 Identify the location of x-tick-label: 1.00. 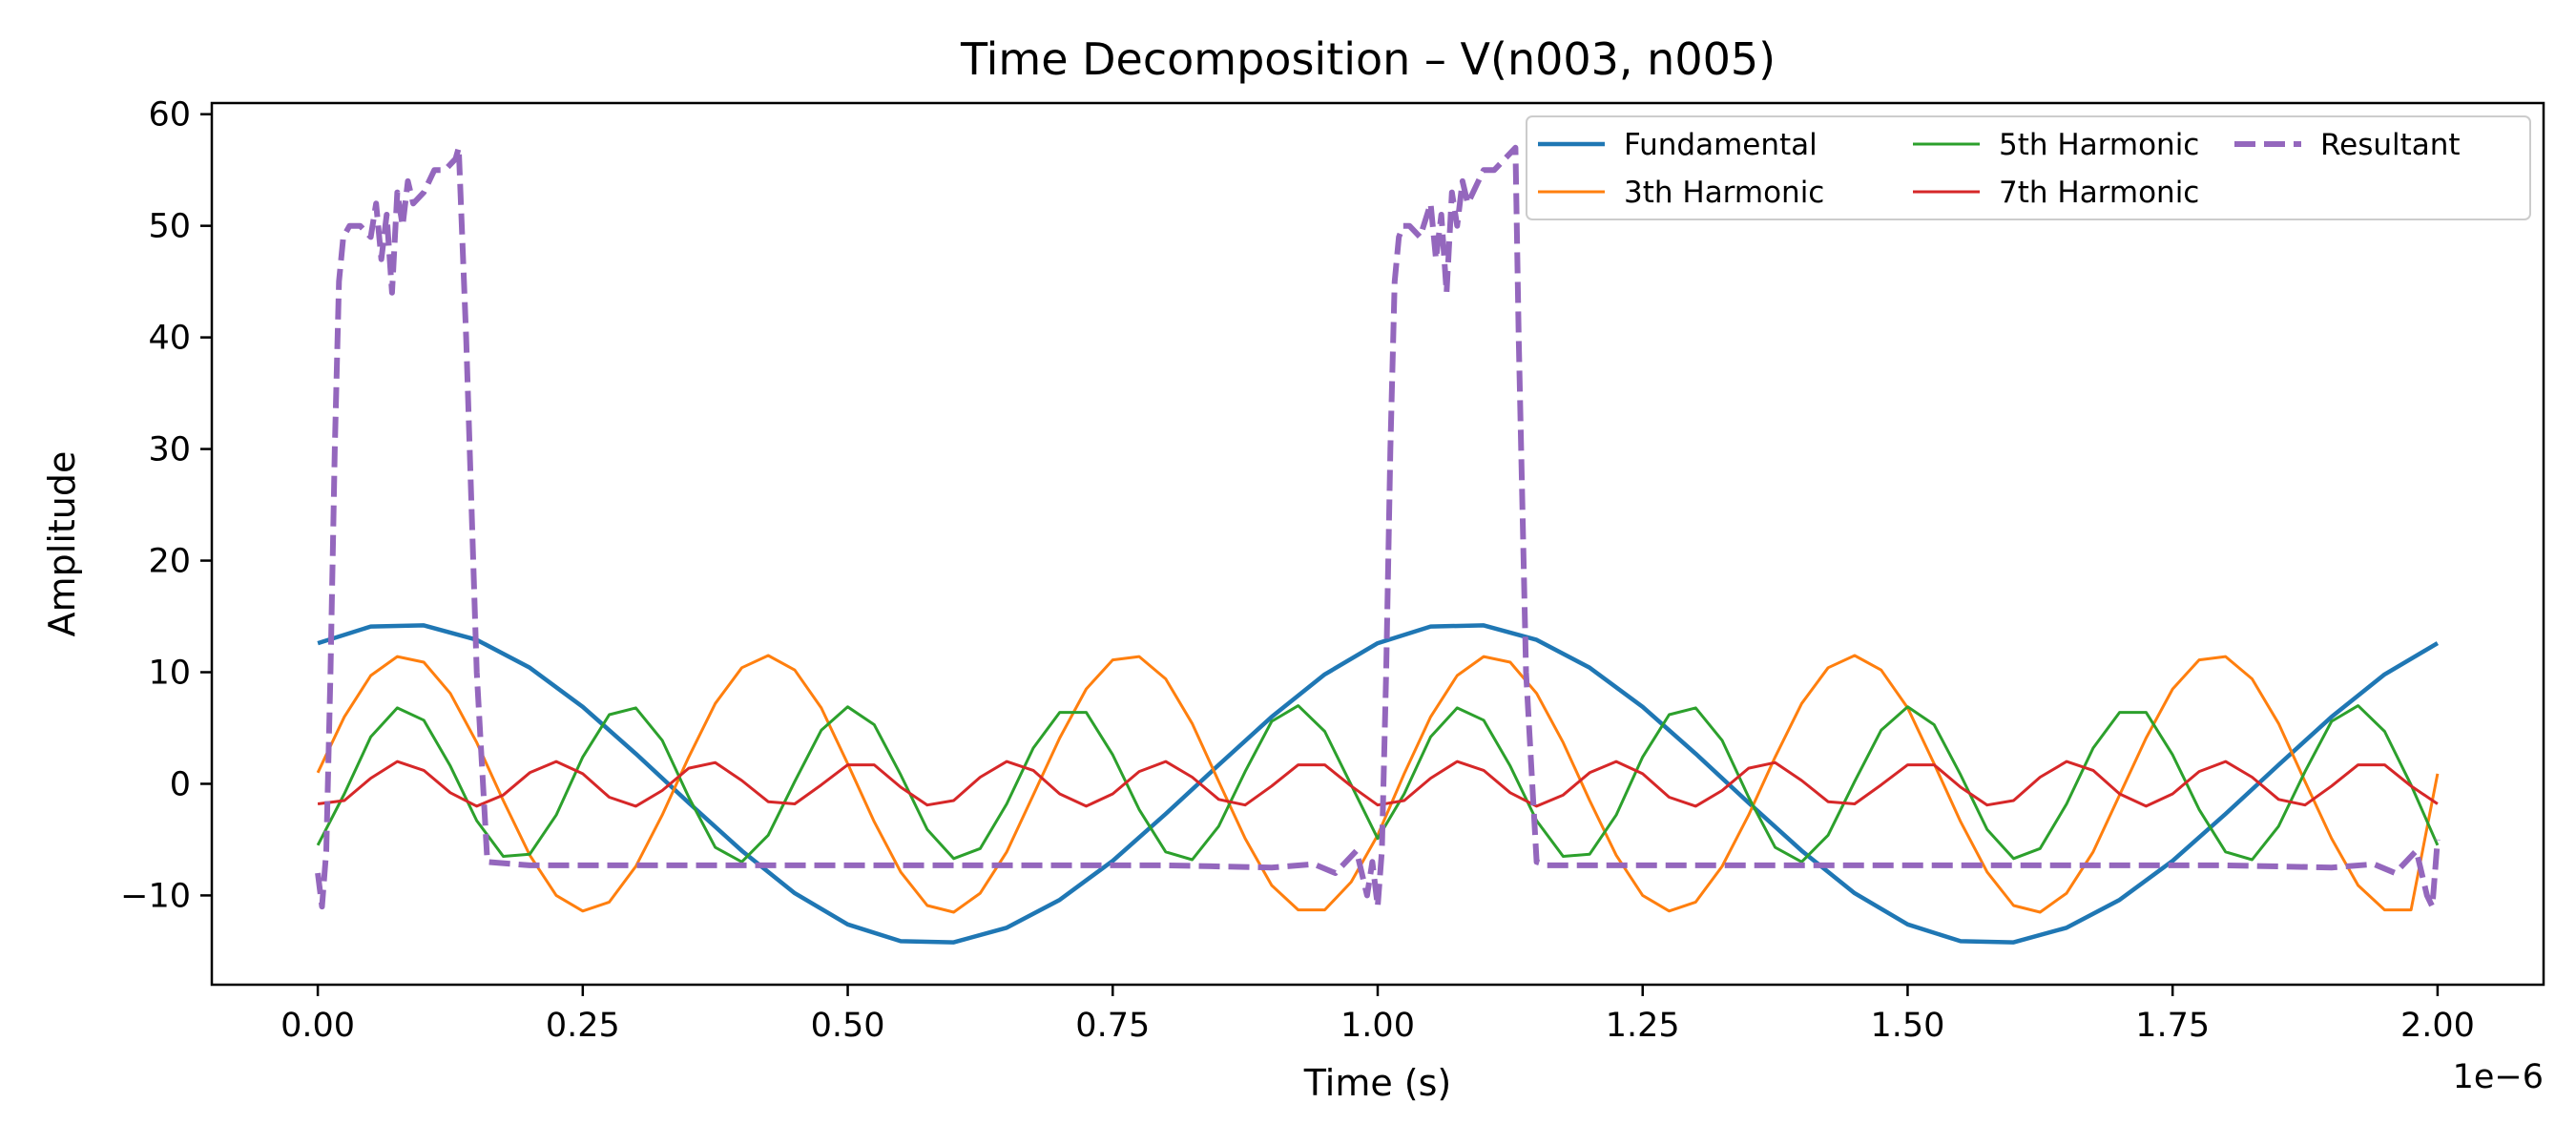
(1377, 1026).